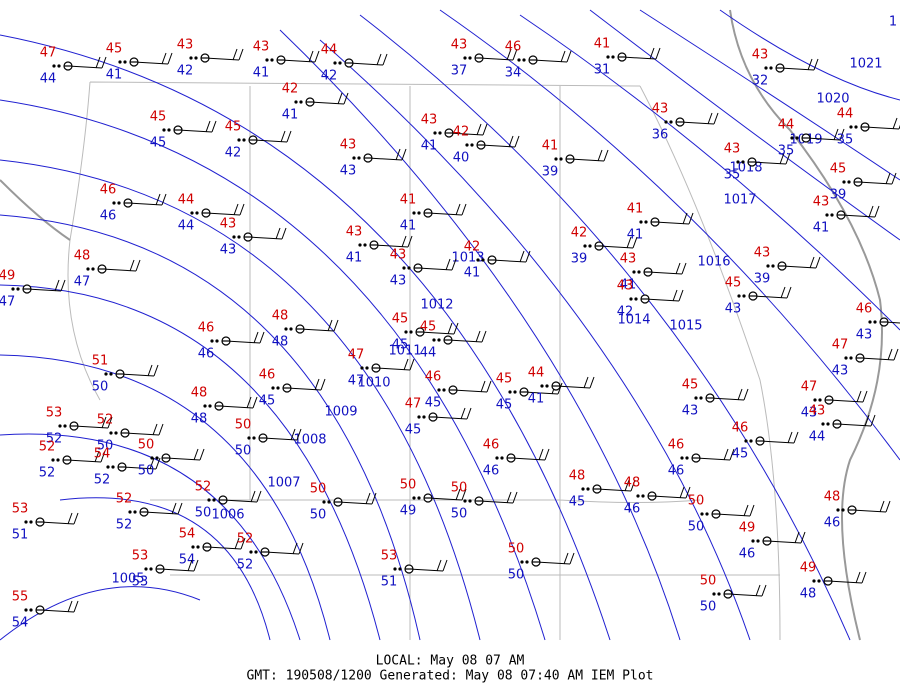 The image size is (900, 700). Describe the element at coordinates (149, 512) in the screenshot. I see `station: 52 52` at that location.